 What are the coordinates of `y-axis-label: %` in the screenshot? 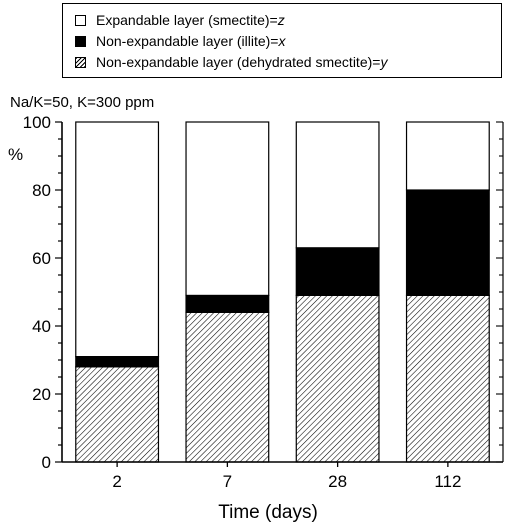 It's located at (15, 154).